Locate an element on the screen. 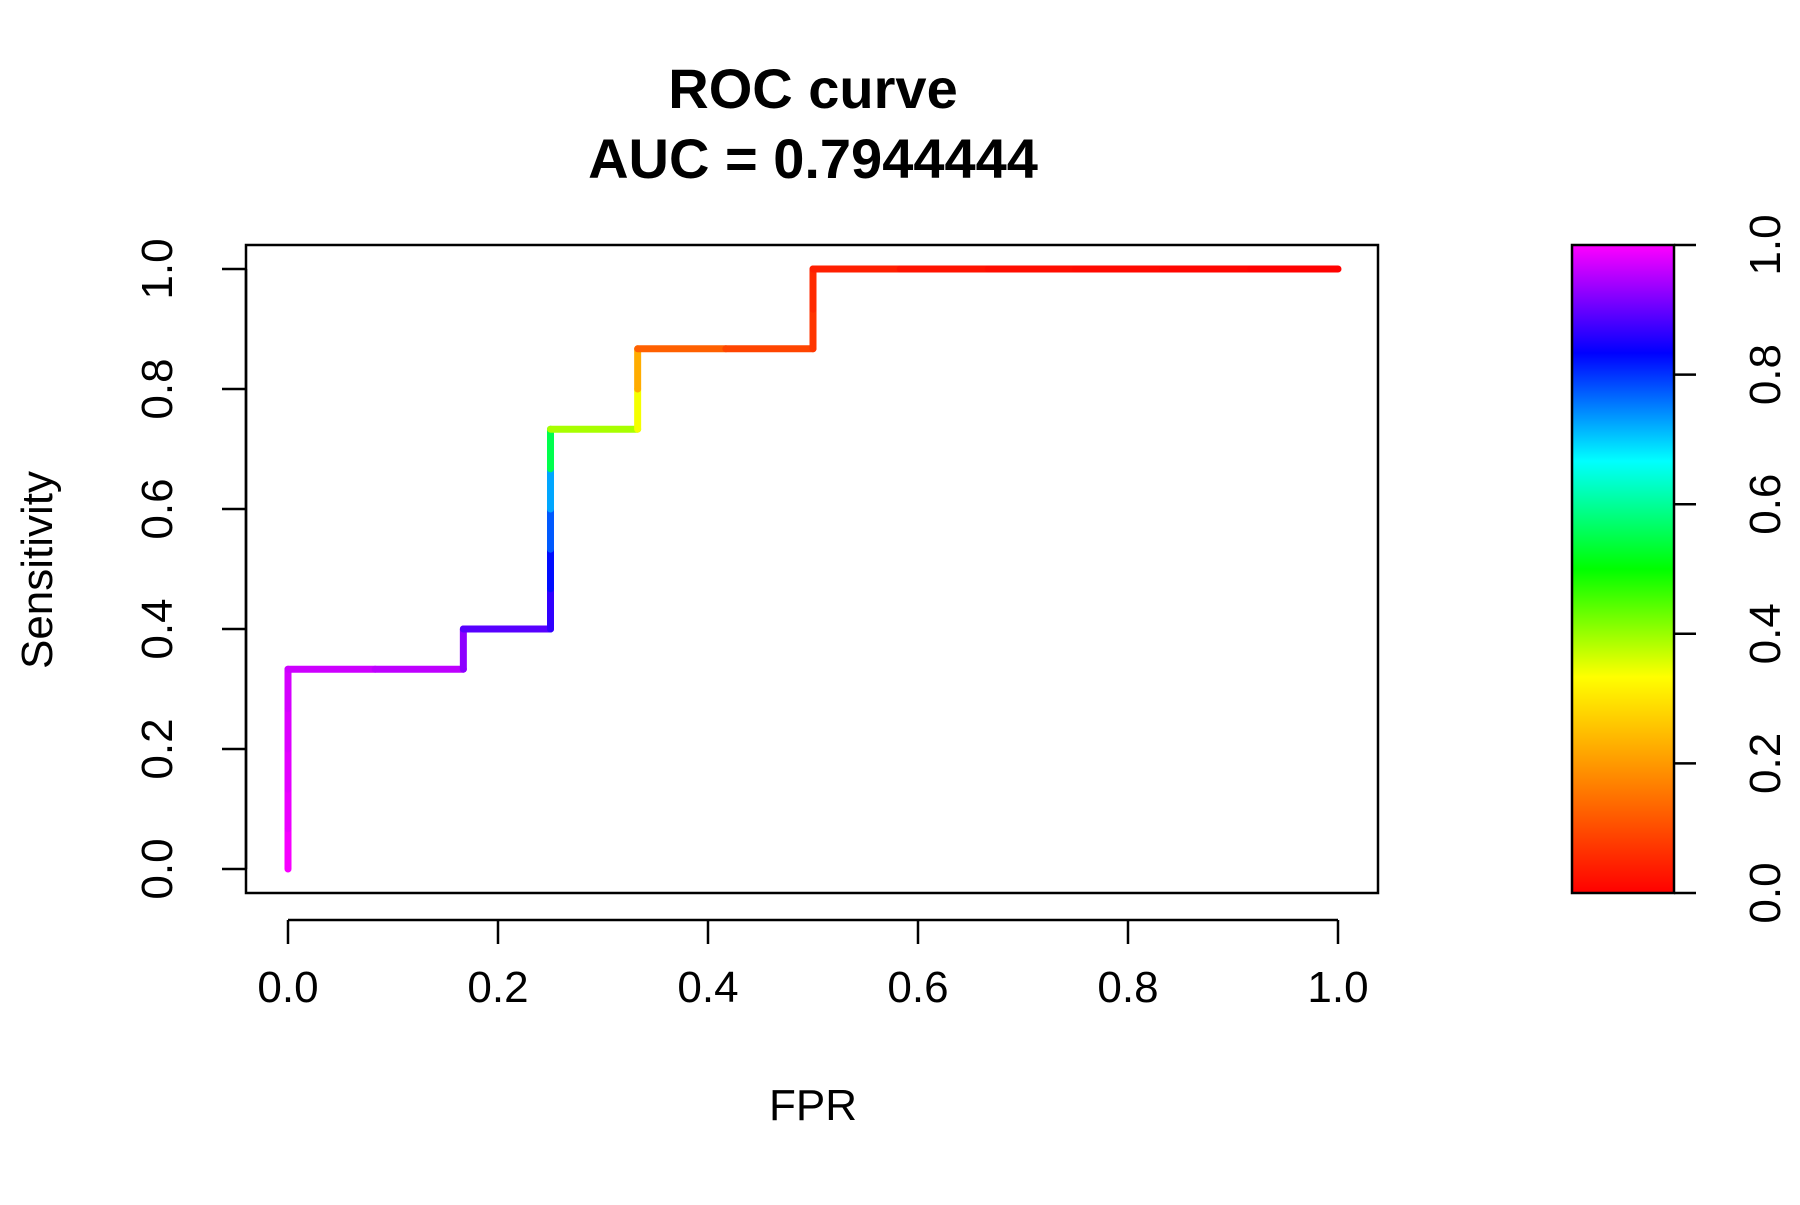  x-tick-label: 0.2 is located at coordinates (497, 987).